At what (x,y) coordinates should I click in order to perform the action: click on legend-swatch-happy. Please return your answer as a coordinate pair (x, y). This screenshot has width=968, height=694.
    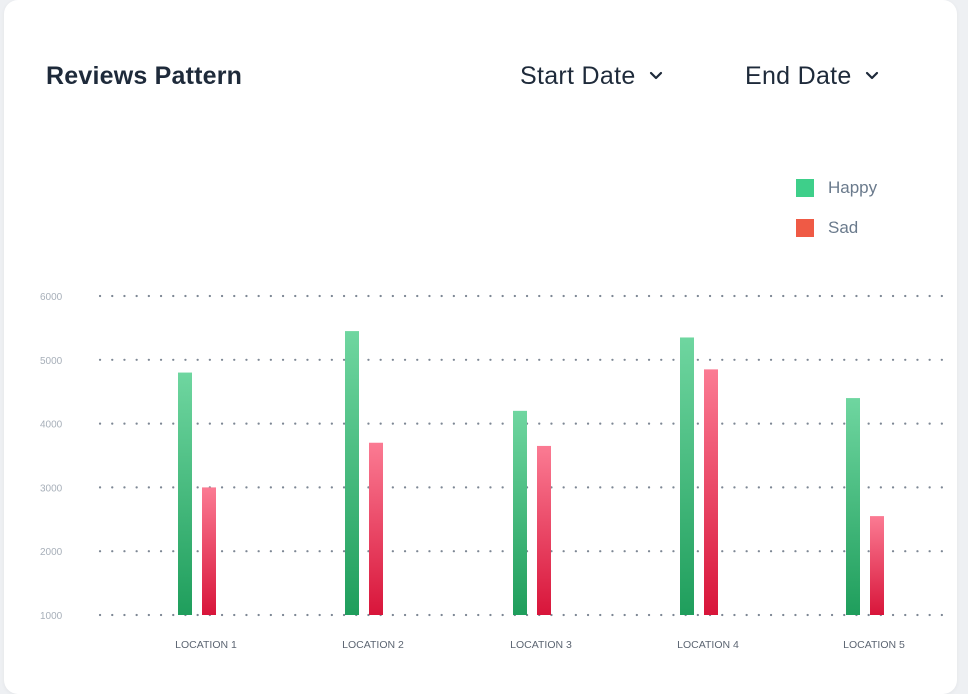
    Looking at the image, I should click on (805, 188).